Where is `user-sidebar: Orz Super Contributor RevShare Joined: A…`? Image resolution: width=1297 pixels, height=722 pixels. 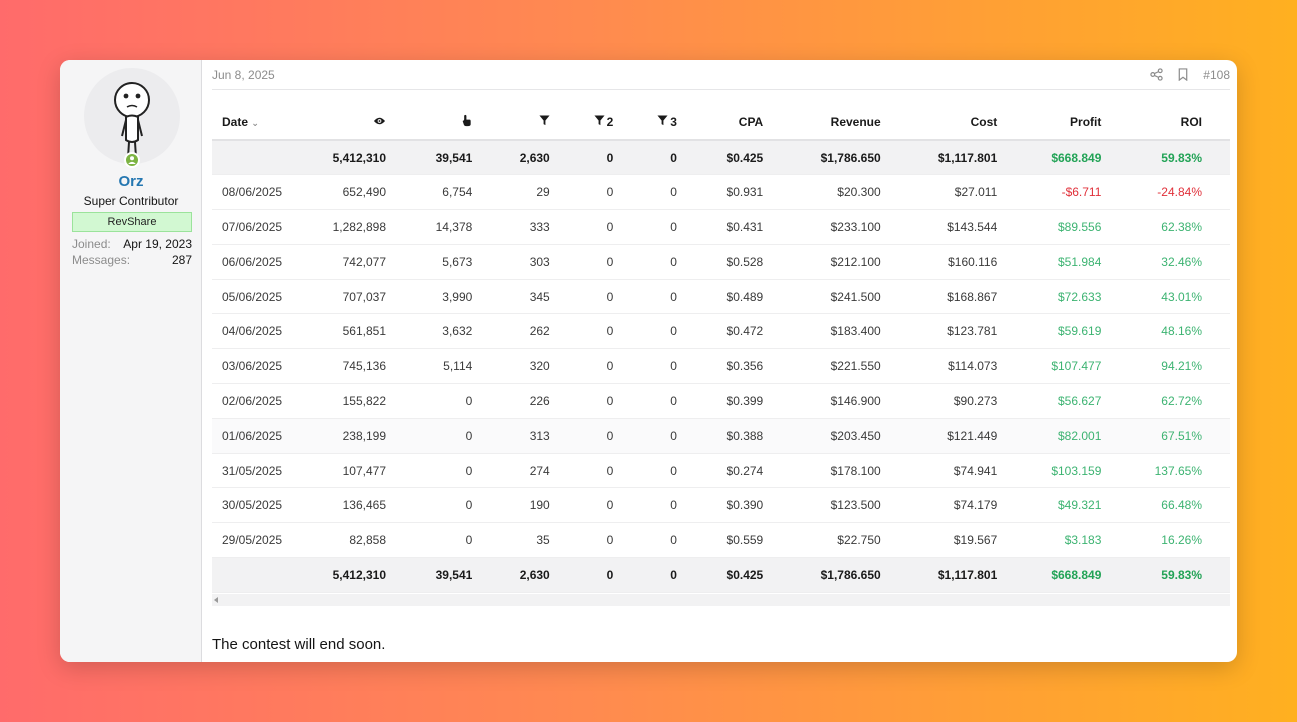 user-sidebar: Orz Super Contributor RevShare Joined: A… is located at coordinates (131, 361).